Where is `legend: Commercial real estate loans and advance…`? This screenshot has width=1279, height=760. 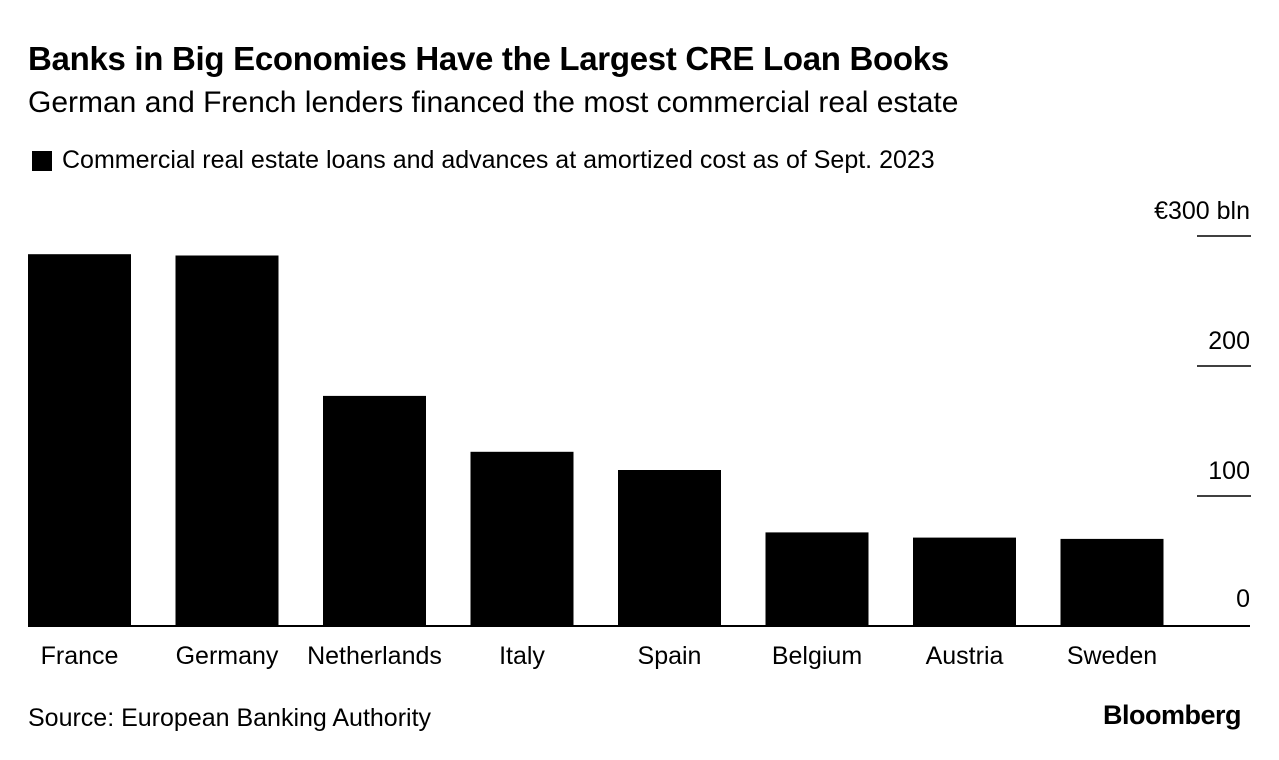 legend: Commercial real estate loans and advance… is located at coordinates (483, 160).